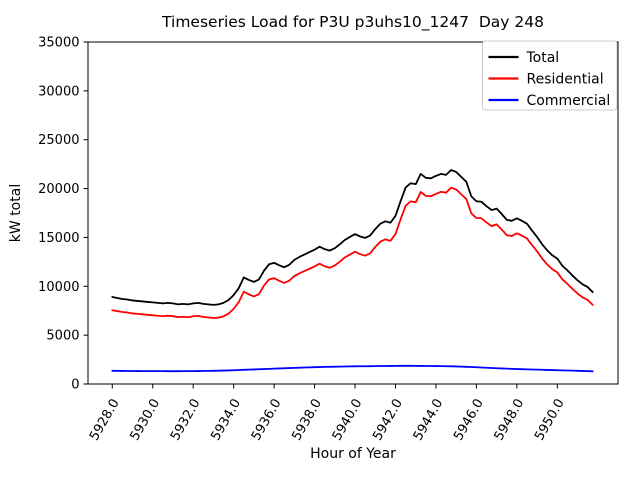 The height and width of the screenshot is (484, 640). What do you see at coordinates (429, 420) in the screenshot?
I see `x-tick-label: 5944.0` at bounding box center [429, 420].